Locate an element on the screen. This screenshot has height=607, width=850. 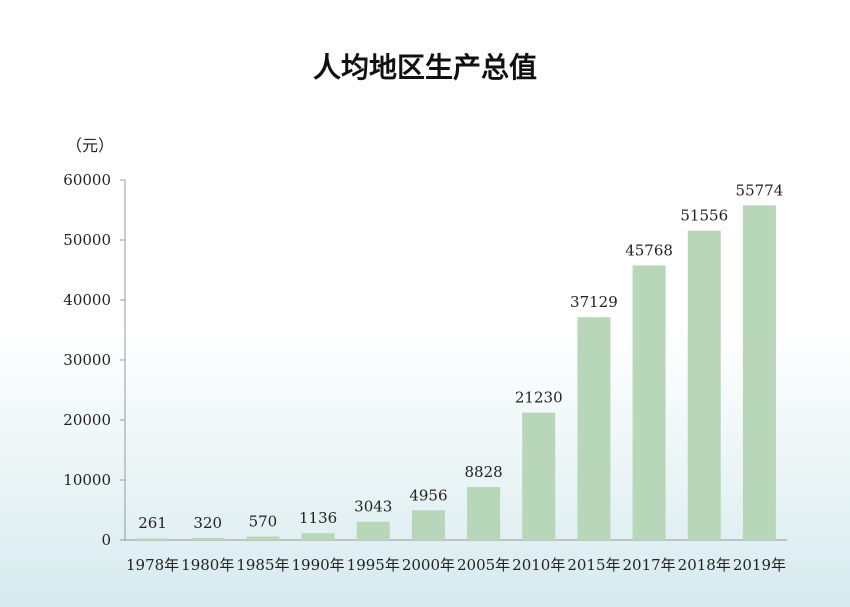
y-axis-ticks: 0 10000 20000 30000 40000 50000 60000 is located at coordinates (94, 360).